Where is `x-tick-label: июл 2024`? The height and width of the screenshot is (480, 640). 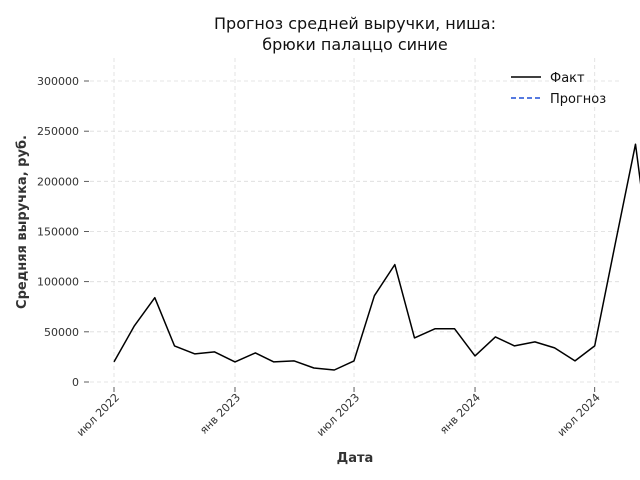 x-tick-label: июл 2024 is located at coordinates (579, 415).